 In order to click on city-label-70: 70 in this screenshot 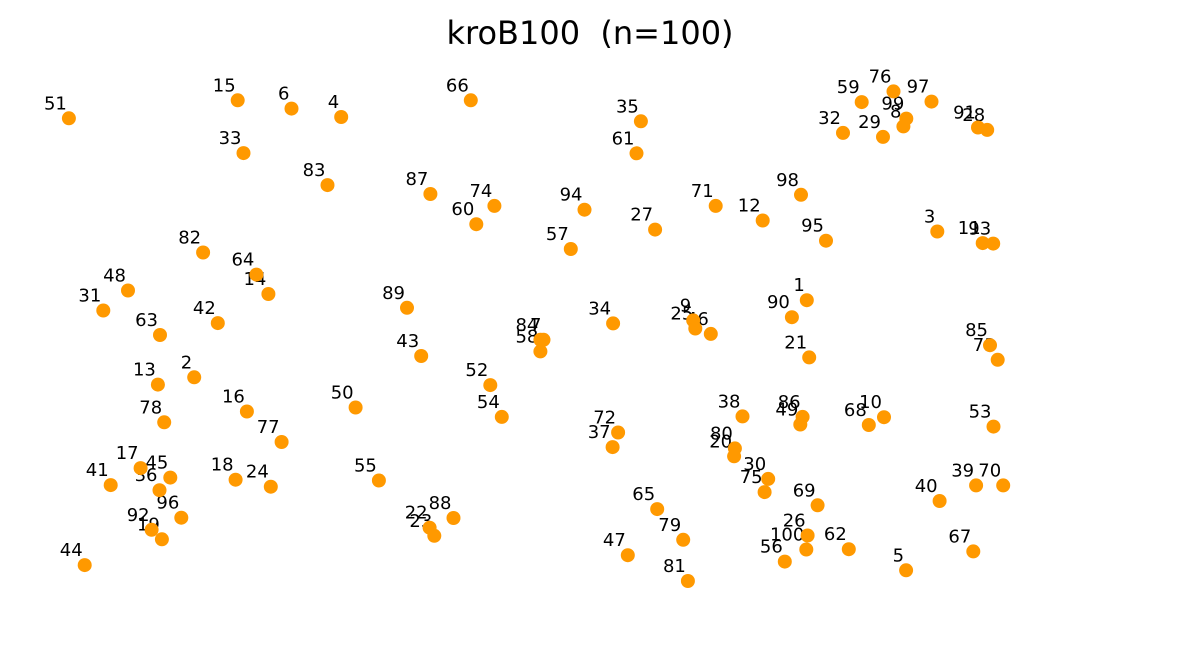, I will do `click(989, 470)`.